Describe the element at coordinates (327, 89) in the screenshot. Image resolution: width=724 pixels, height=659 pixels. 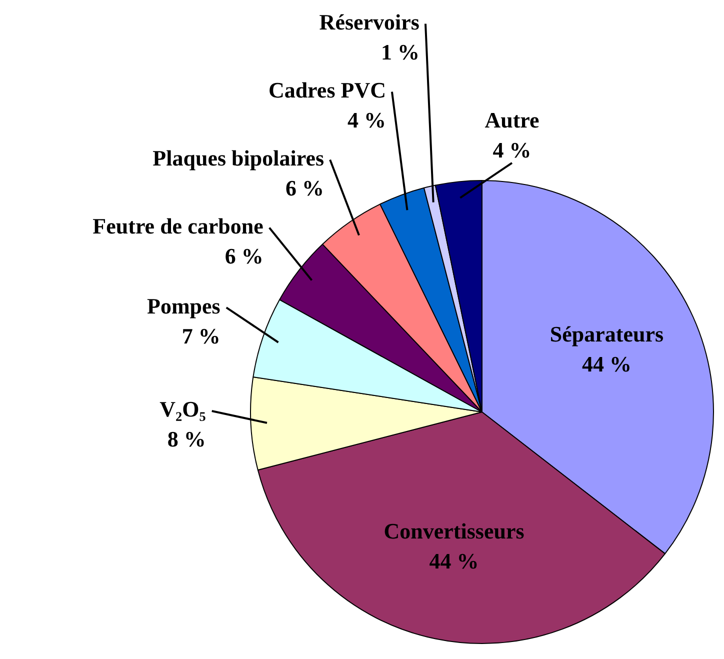
I see `slice-label: Cadres PVC` at that location.